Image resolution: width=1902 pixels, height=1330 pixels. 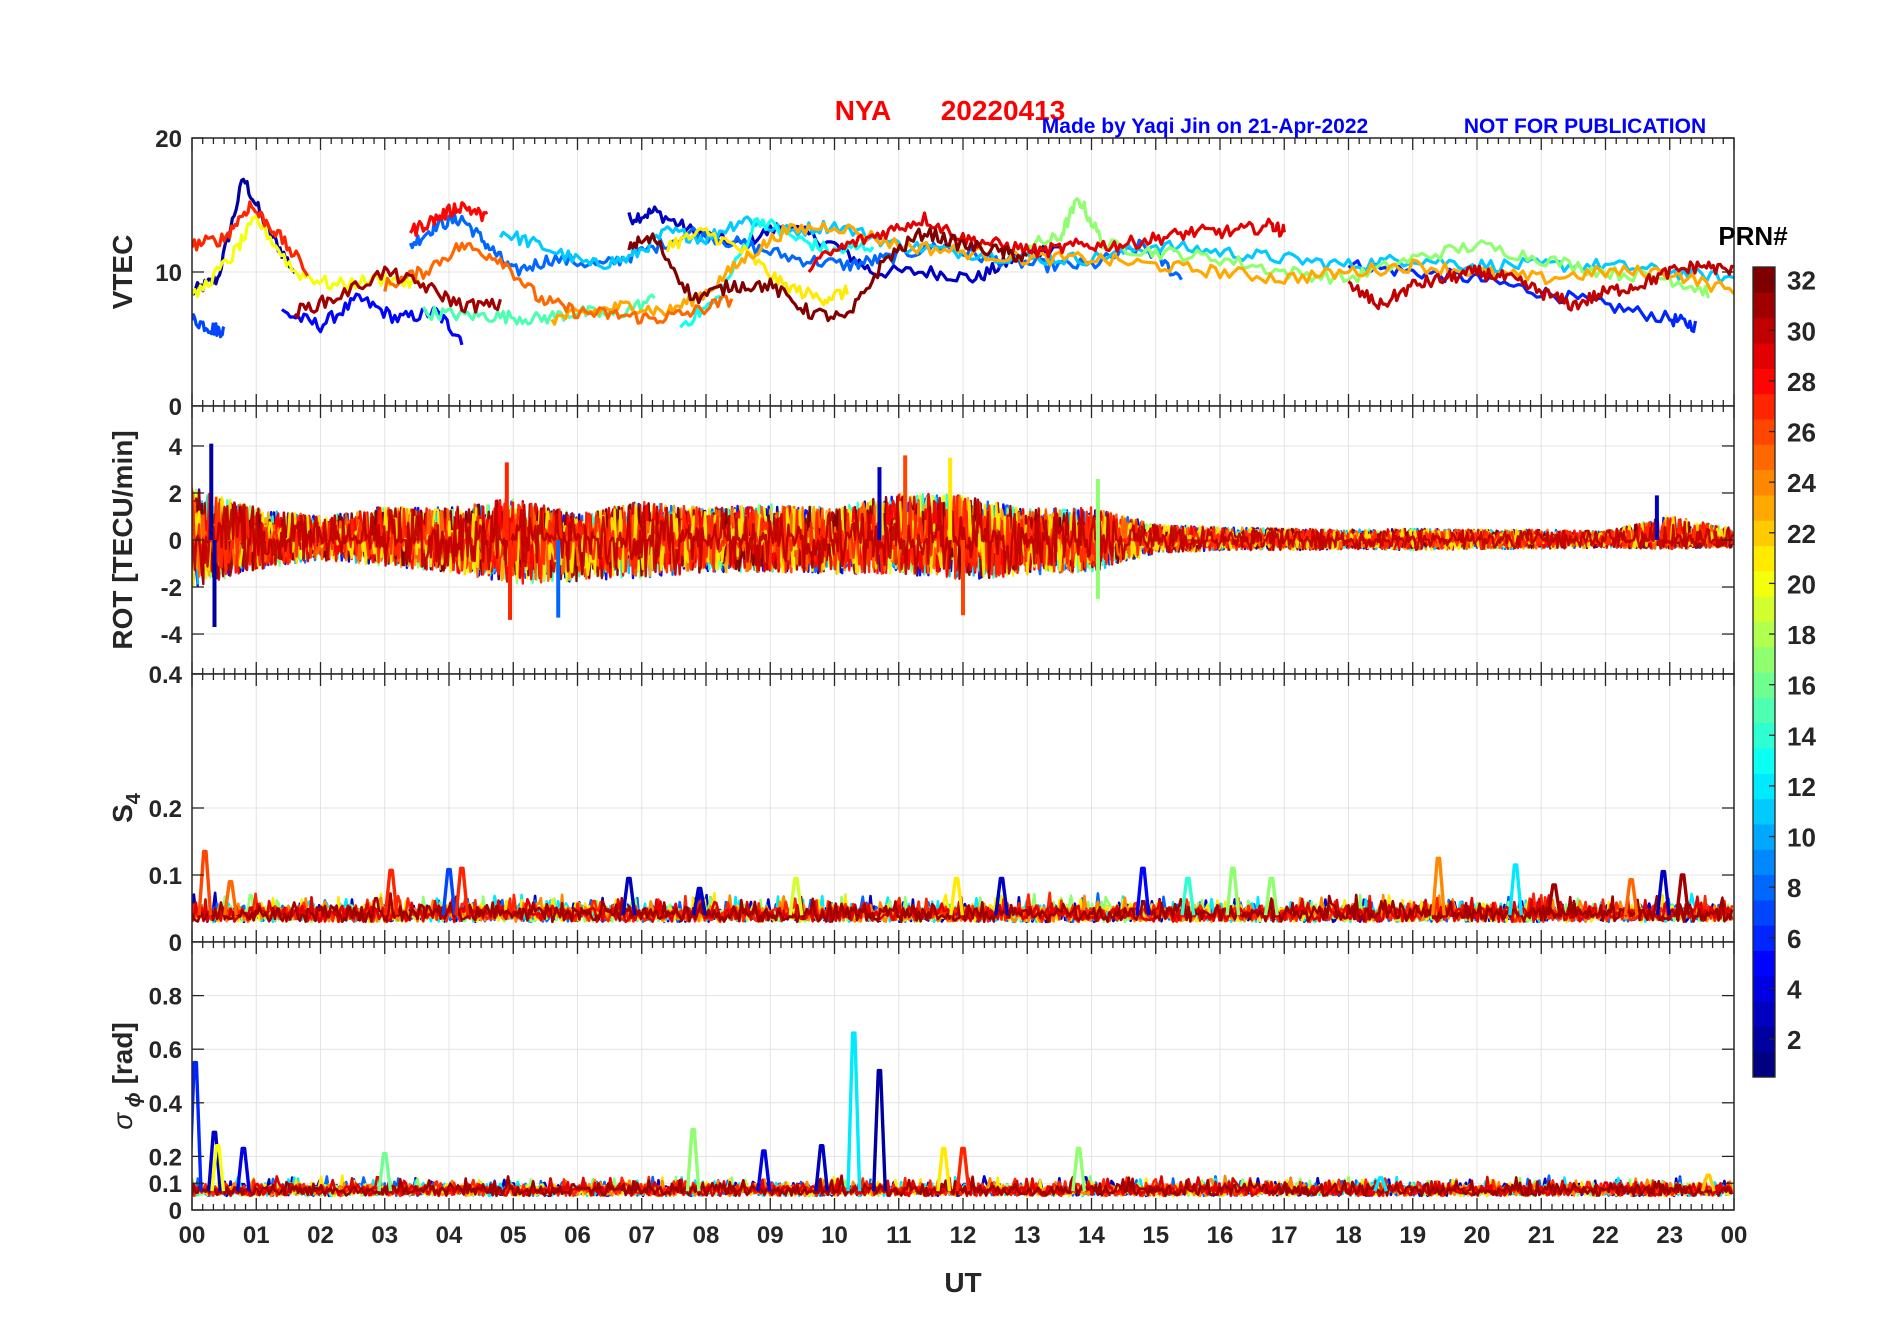 What do you see at coordinates (1605, 1235) in the screenshot?
I see `x-tick-label: 22` at bounding box center [1605, 1235].